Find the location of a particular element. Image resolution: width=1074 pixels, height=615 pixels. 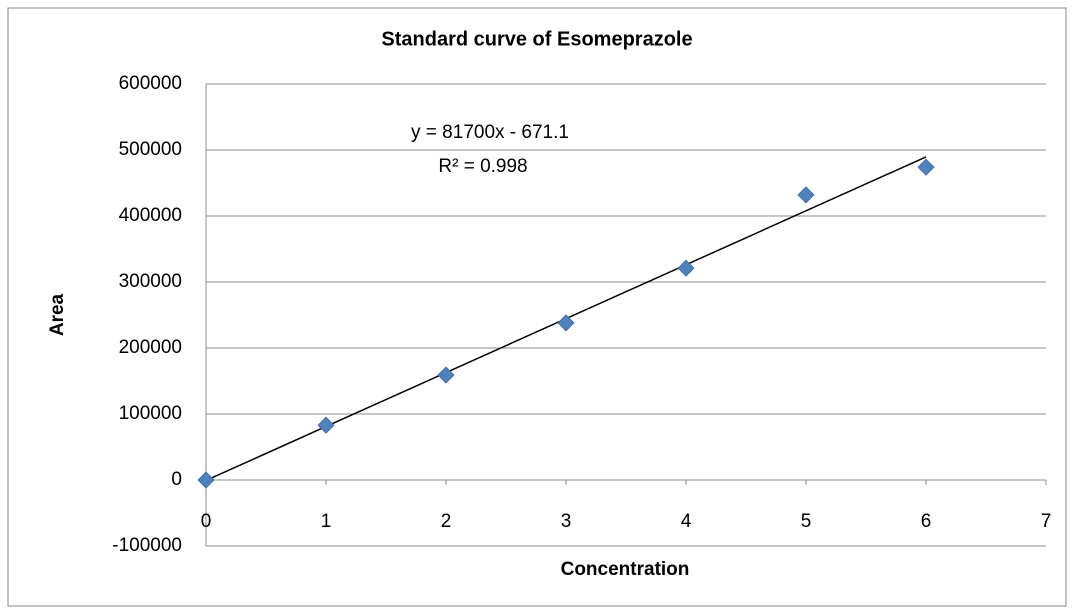

y-tick-label: 200000 is located at coordinates (150, 347).